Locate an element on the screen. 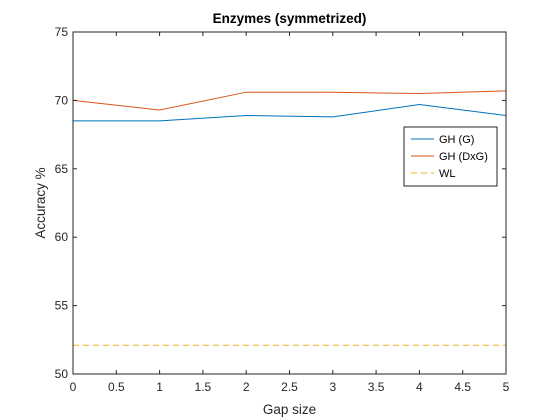 This screenshot has height=420, width=560. x-tick-label: 1.5 is located at coordinates (203, 387).